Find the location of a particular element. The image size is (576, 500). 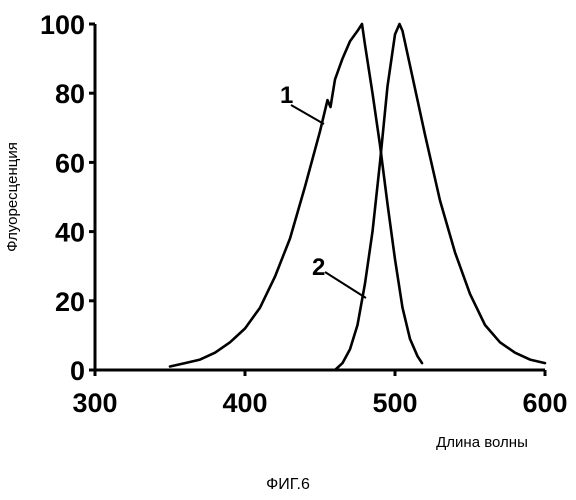

x-axis-label: Длина волны is located at coordinates (482, 442).